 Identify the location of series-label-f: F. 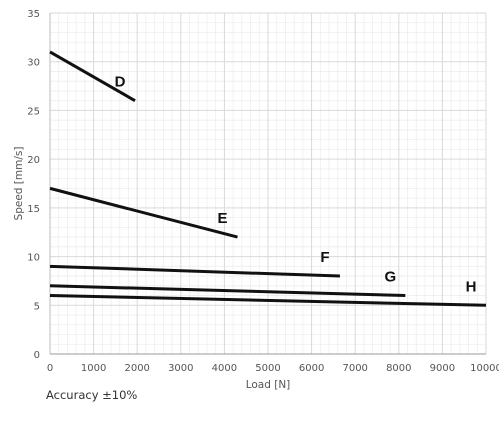
(324, 257).